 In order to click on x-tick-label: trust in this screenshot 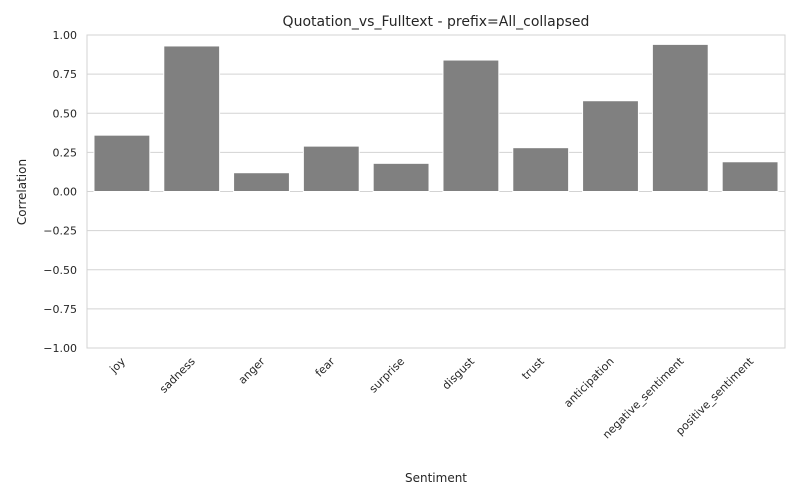, I will do `click(533, 368)`.